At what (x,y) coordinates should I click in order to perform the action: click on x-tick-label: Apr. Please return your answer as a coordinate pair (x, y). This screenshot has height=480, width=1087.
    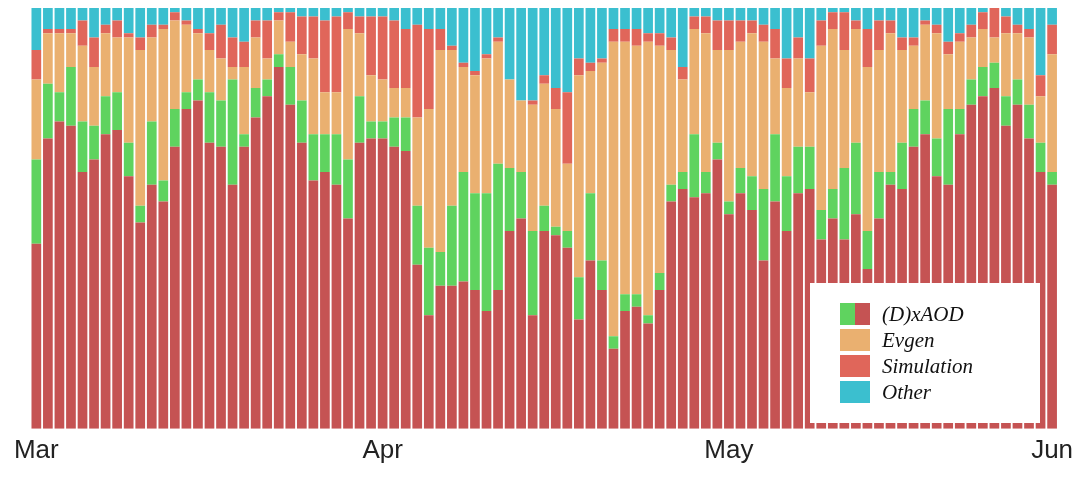
    Looking at the image, I should click on (383, 448).